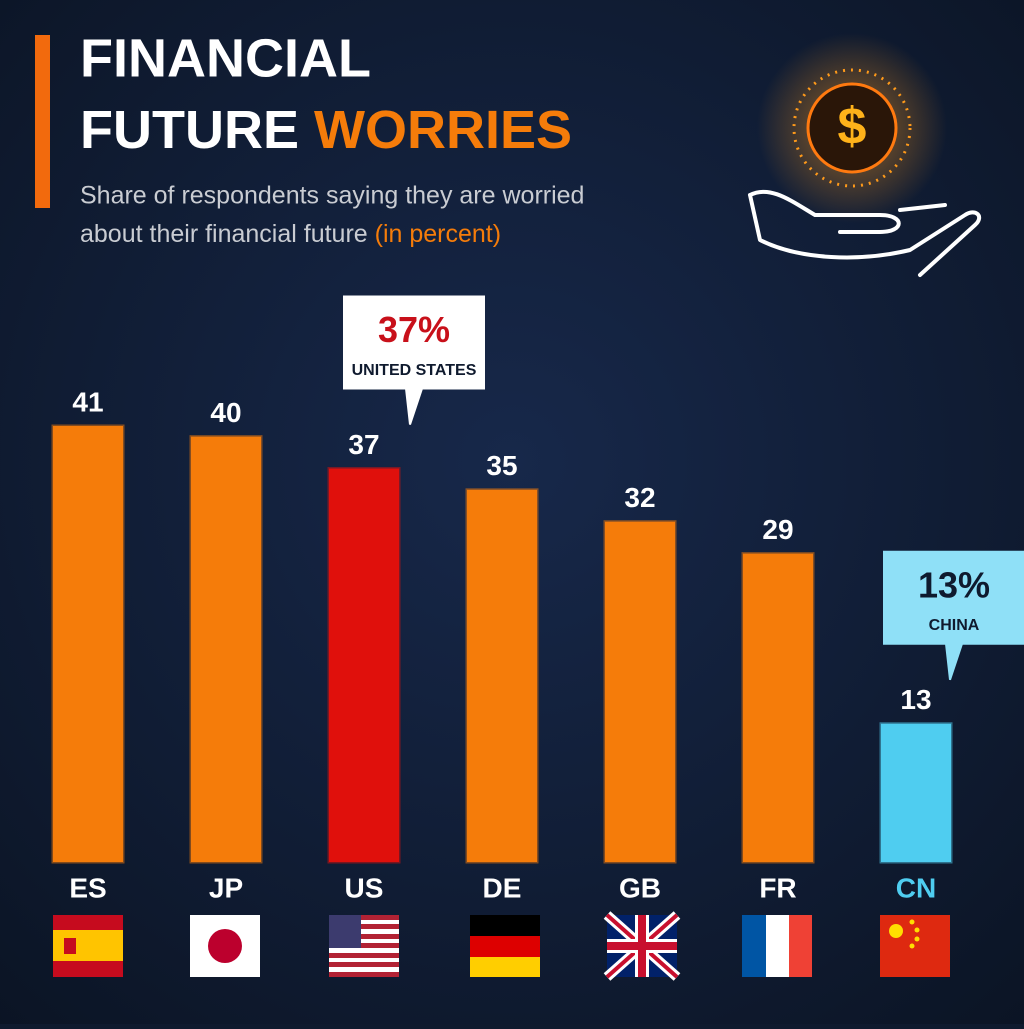 The width and height of the screenshot is (1024, 1029). What do you see at coordinates (777, 887) in the screenshot?
I see `x-tick-label: FR` at bounding box center [777, 887].